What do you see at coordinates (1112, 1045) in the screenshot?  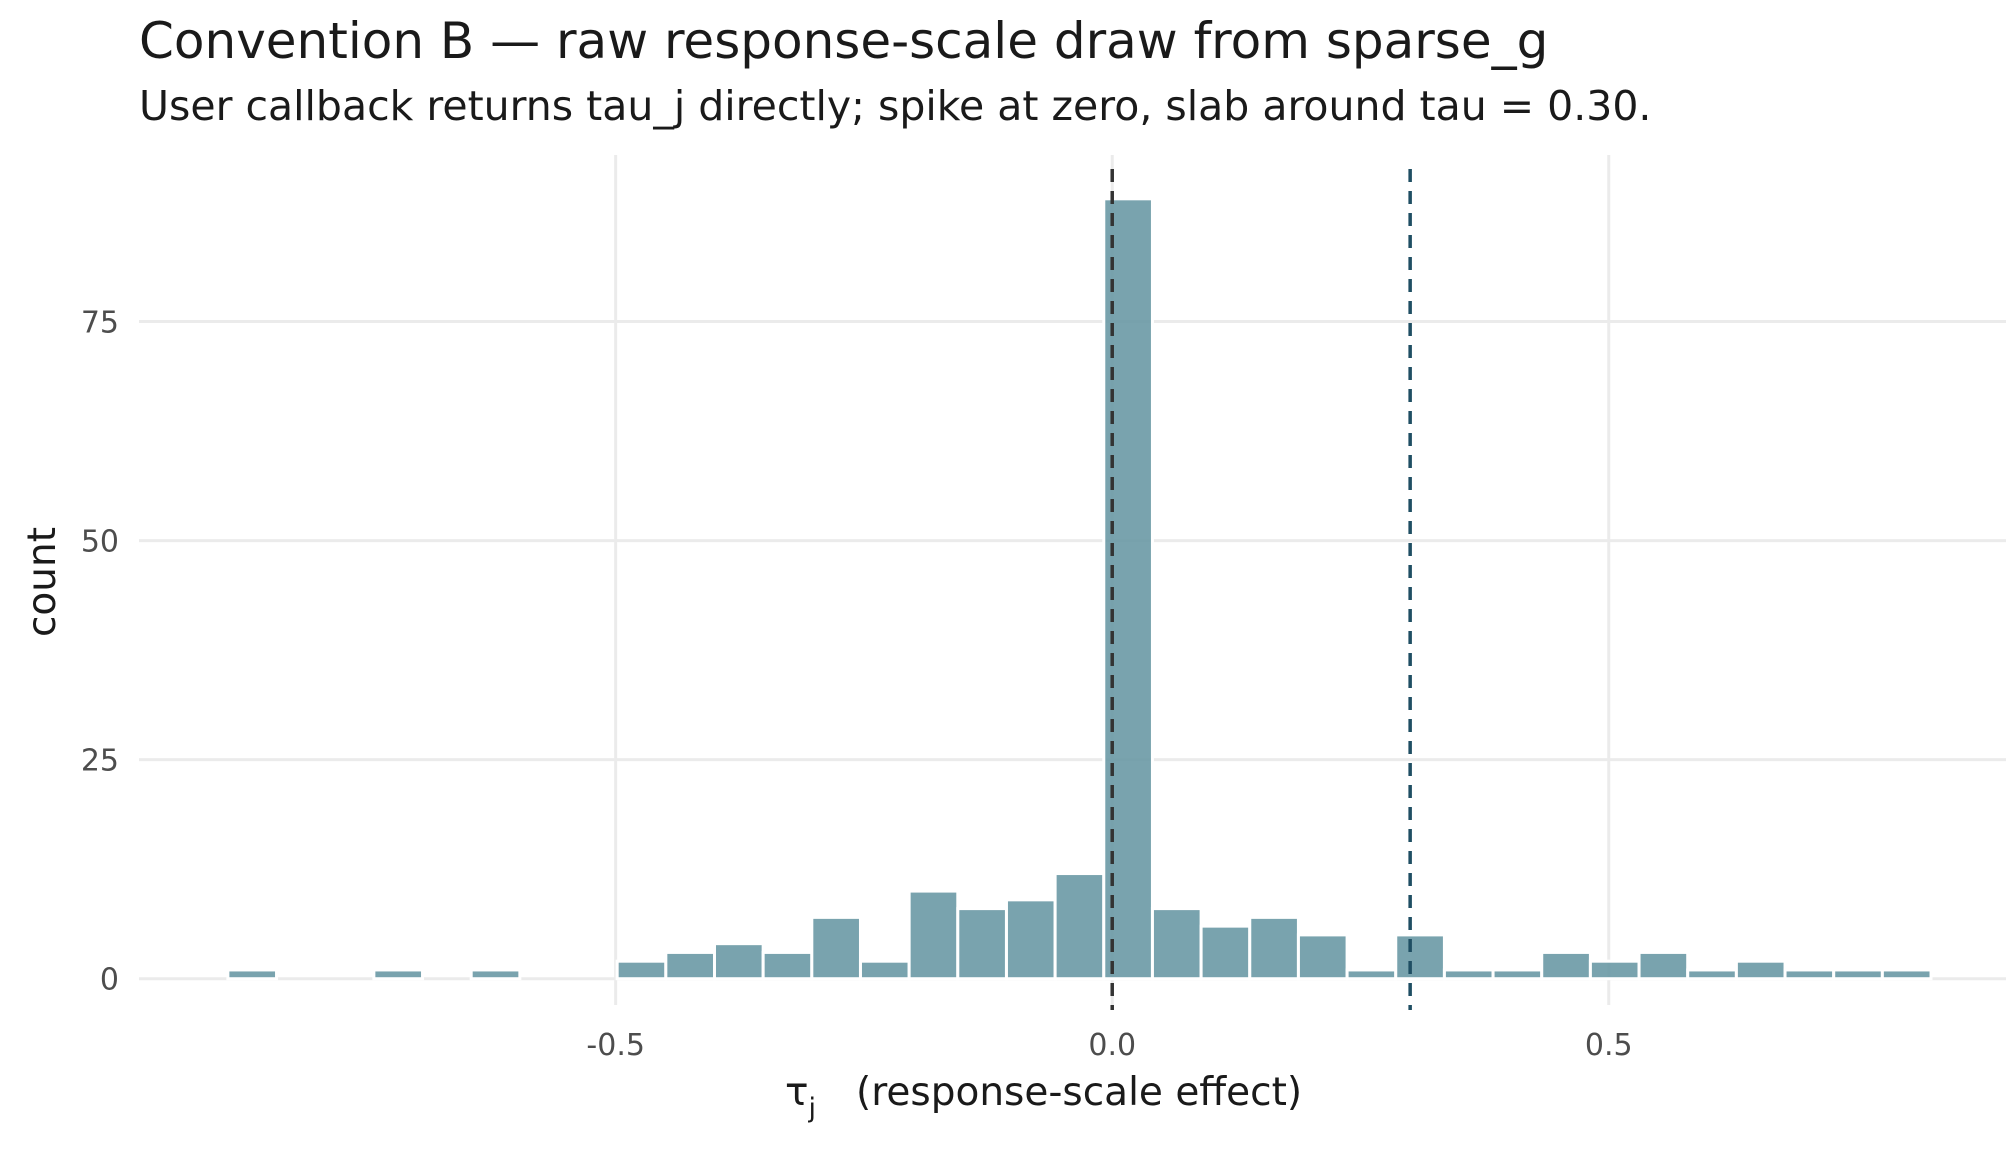 I see `x-tick-label: 0.0` at bounding box center [1112, 1045].